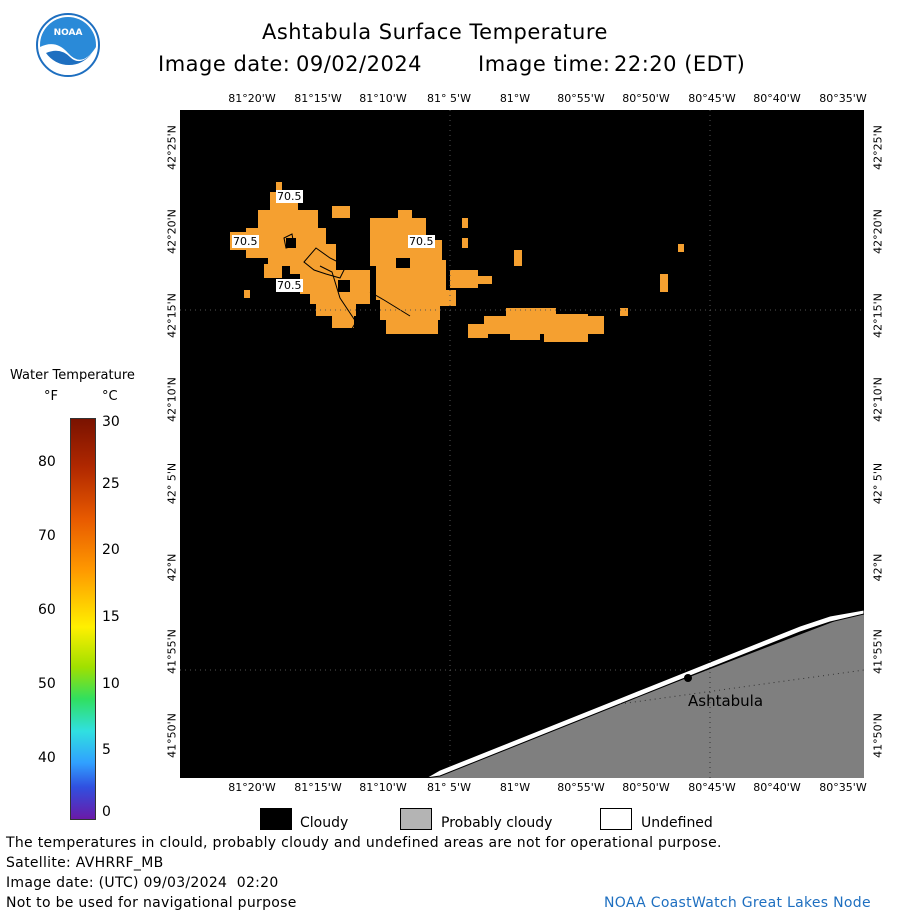  Describe the element at coordinates (111, 617) in the screenshot. I see `celsius-tick: 15` at that location.